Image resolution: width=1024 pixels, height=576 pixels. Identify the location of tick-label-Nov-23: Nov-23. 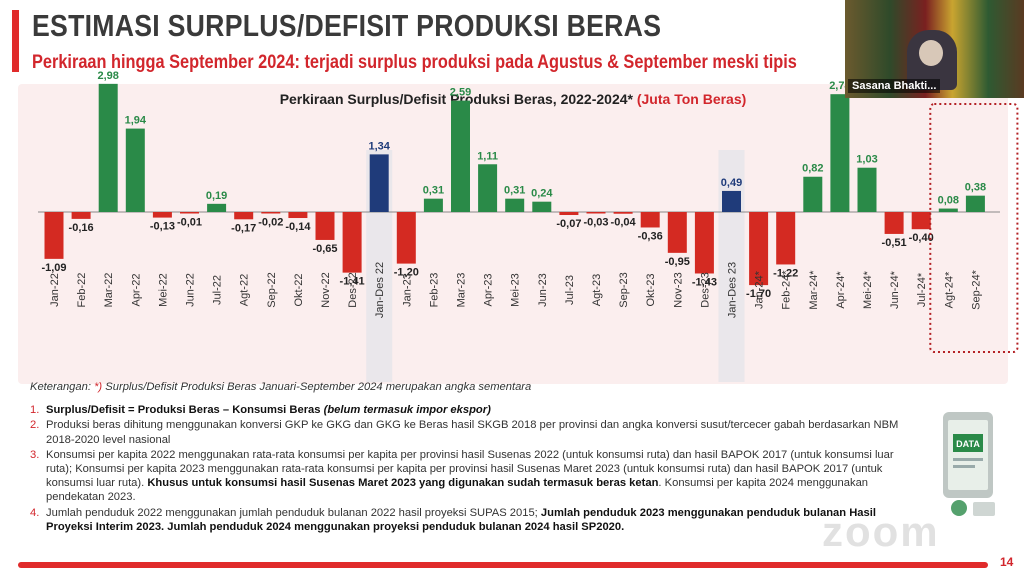
(678, 289).